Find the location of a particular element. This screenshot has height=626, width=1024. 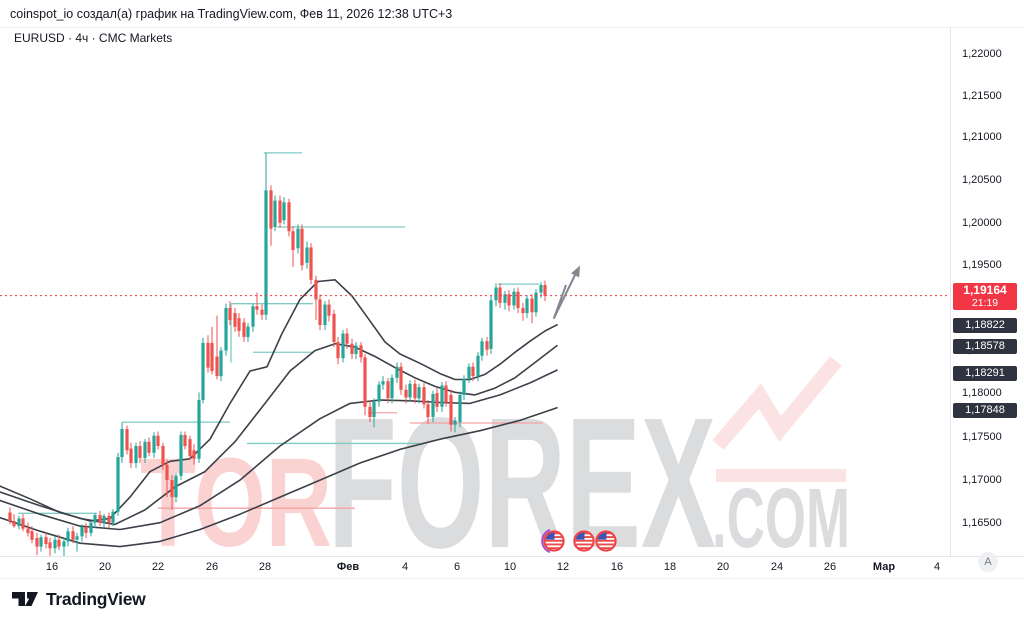

time-axis-label: 4 is located at coordinates (937, 567).